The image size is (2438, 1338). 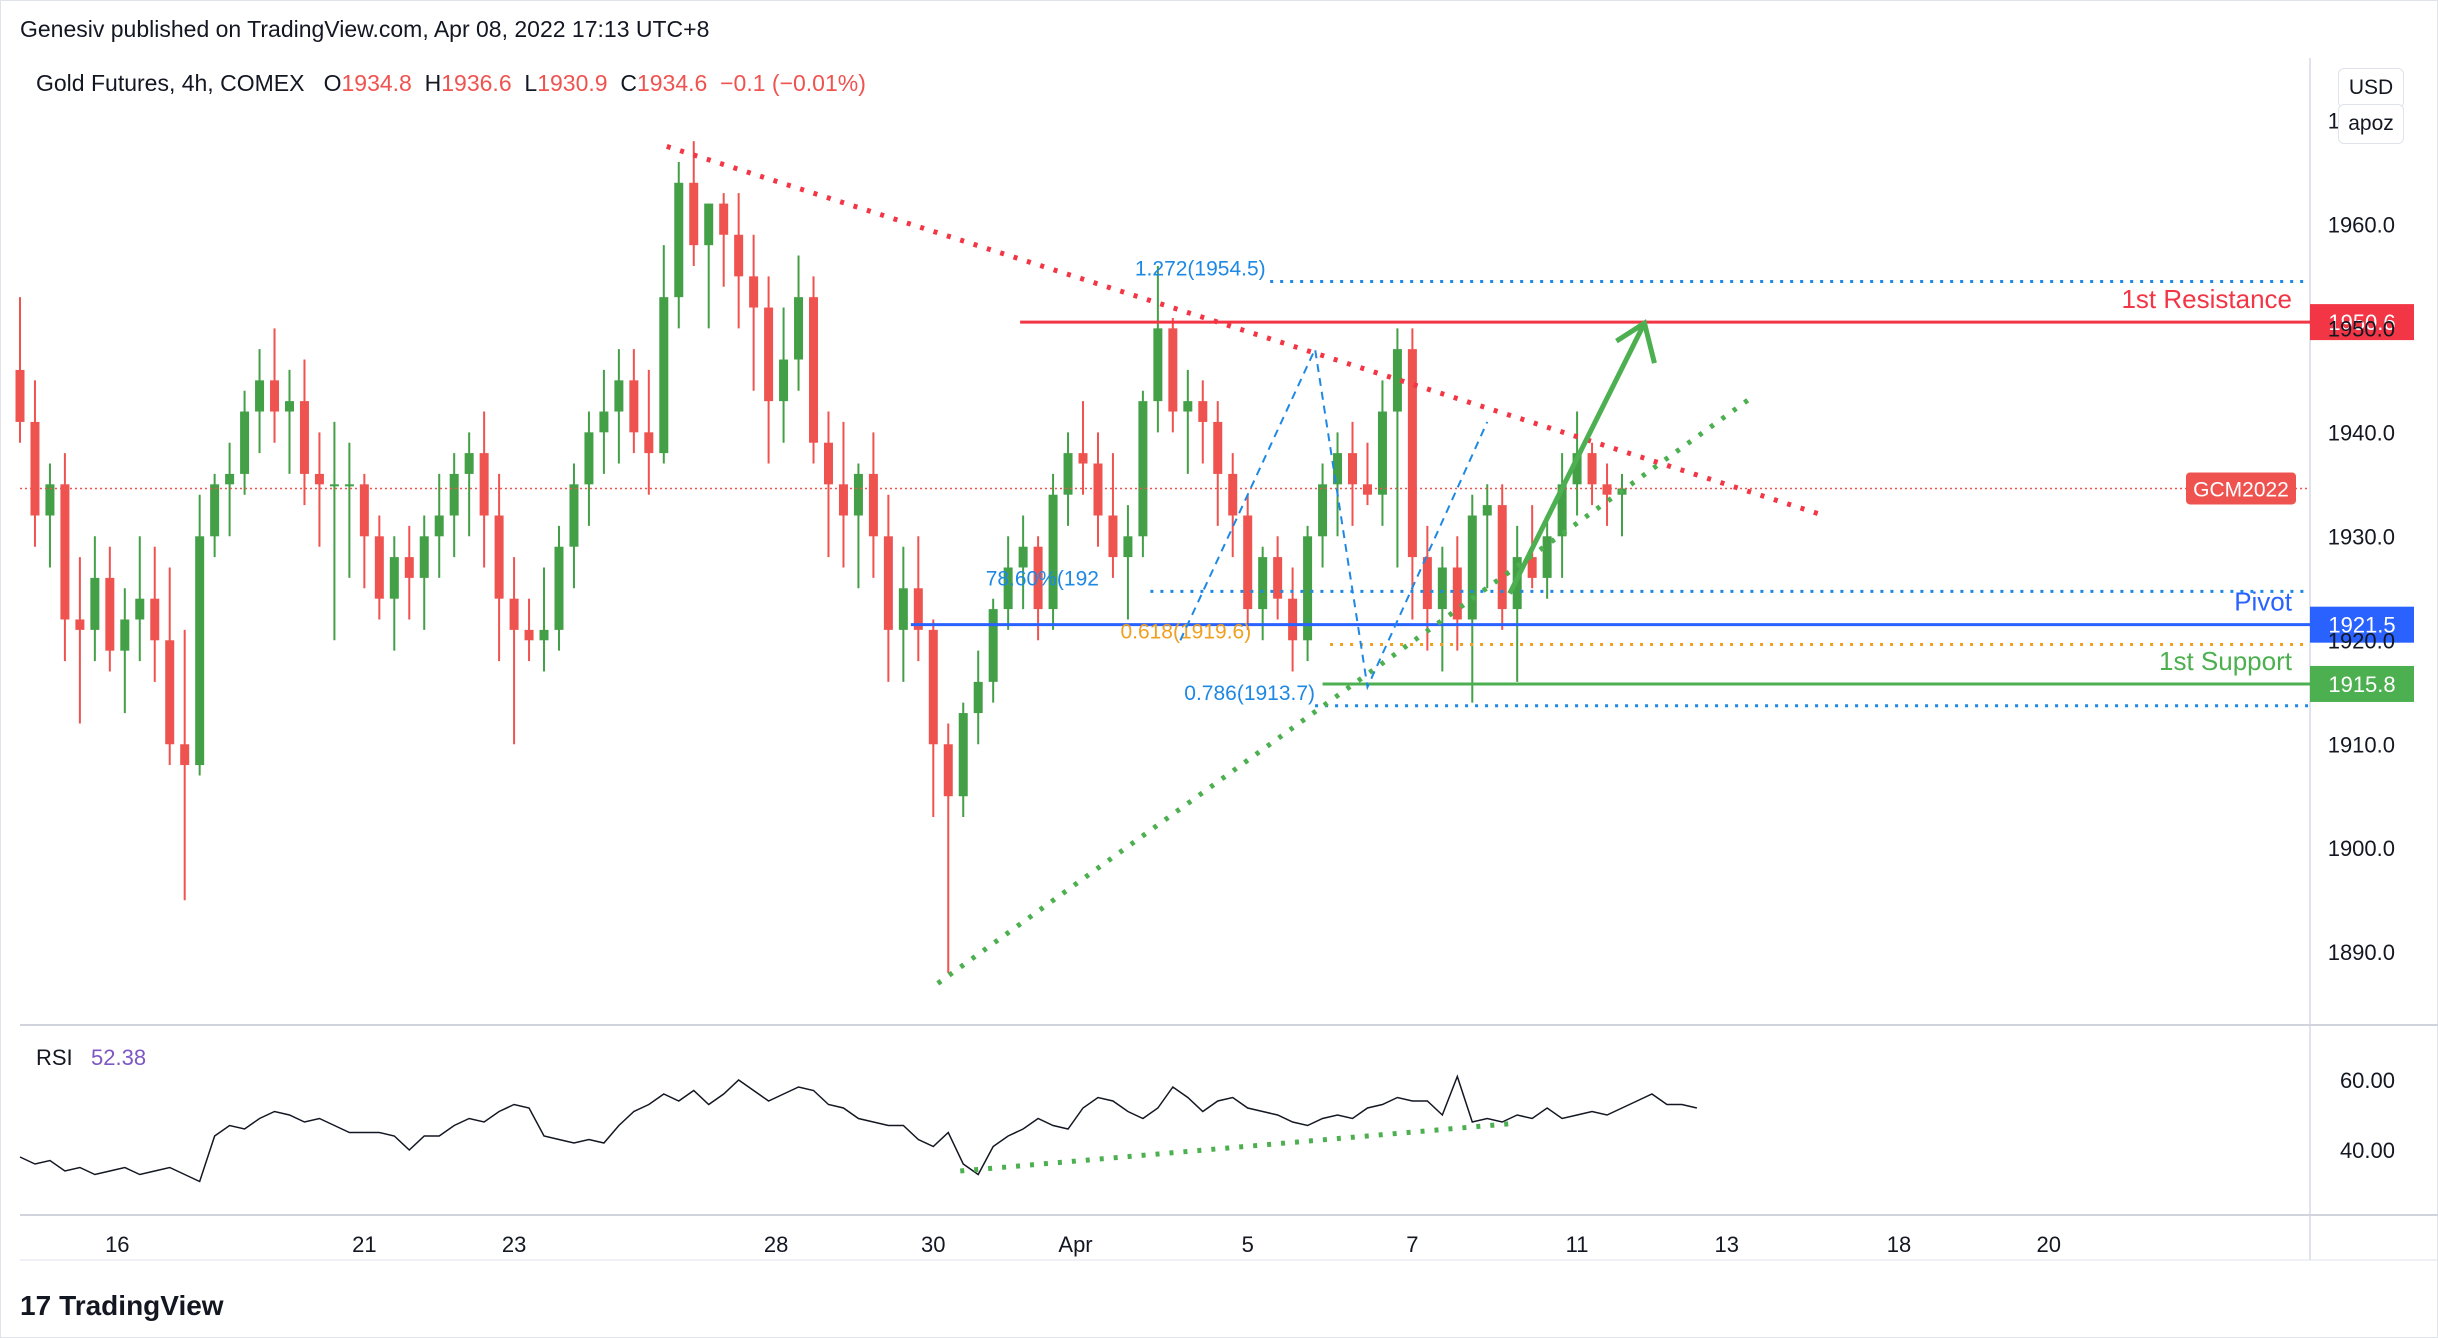 What do you see at coordinates (2361, 848) in the screenshot?
I see `price-tick-label: 1900.0` at bounding box center [2361, 848].